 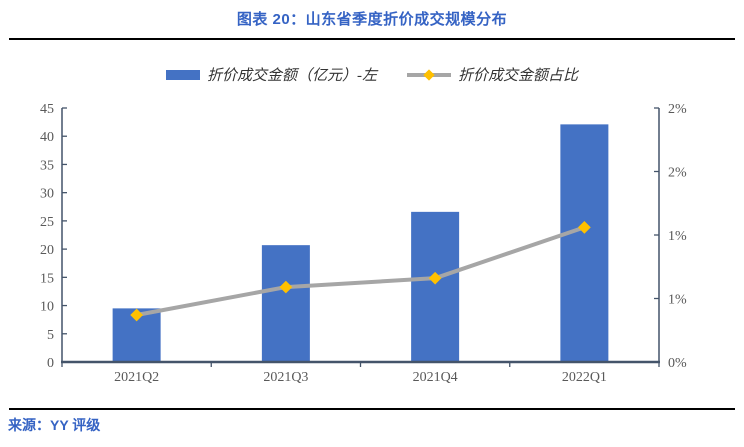 What do you see at coordinates (372, 409) in the screenshot?
I see `bottom-divider` at bounding box center [372, 409].